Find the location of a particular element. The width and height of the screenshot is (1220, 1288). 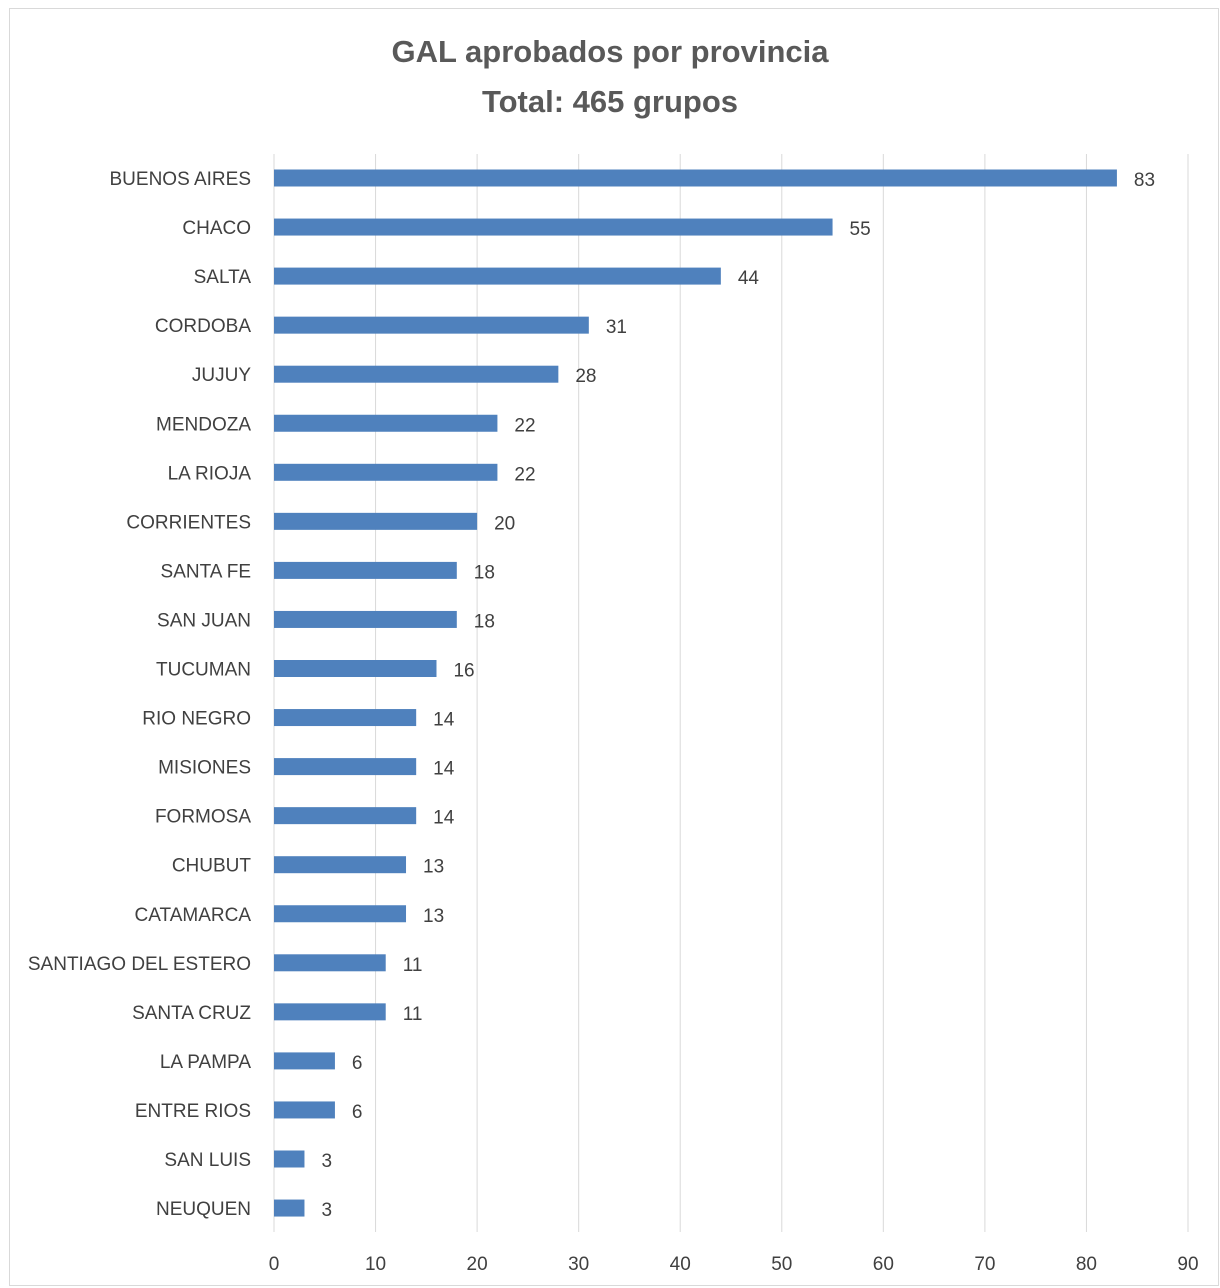

category-label: LA PAMPA is located at coordinates (205, 1062).